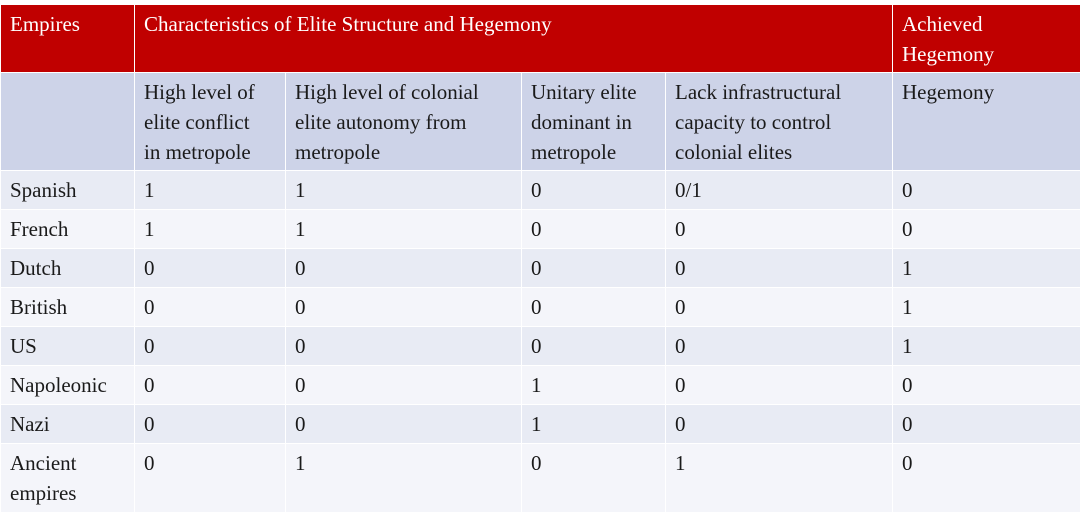  I want to click on empire-name: French, so click(68, 229).